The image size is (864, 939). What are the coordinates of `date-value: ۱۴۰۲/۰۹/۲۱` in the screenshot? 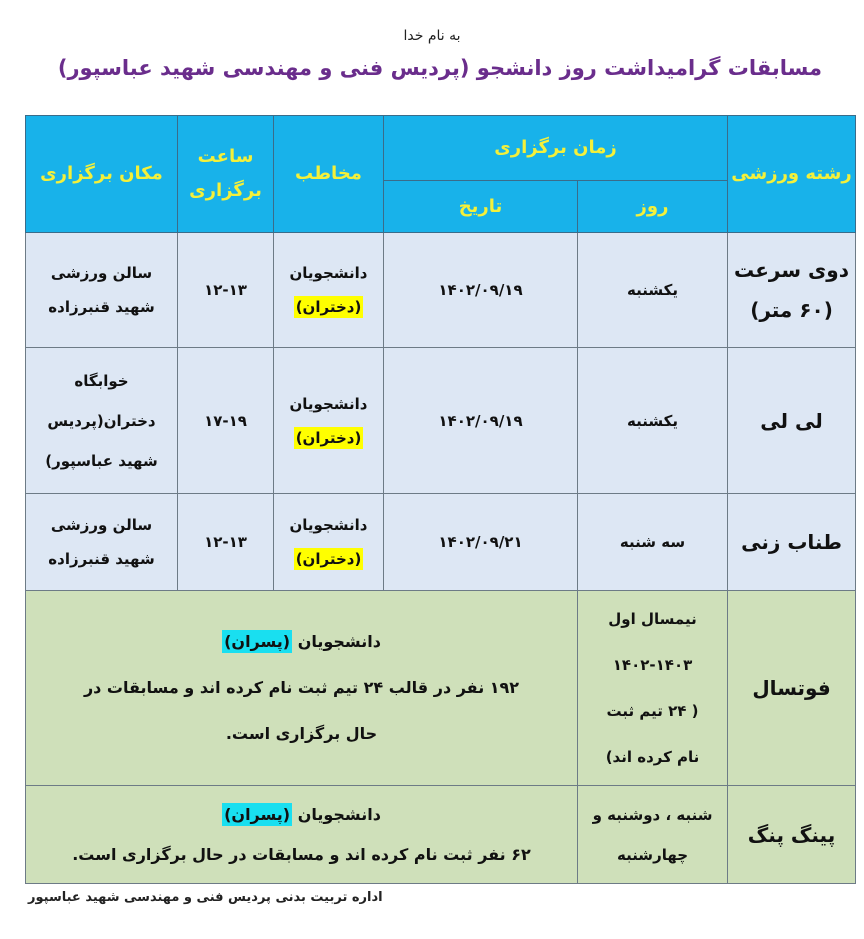 It's located at (480, 542).